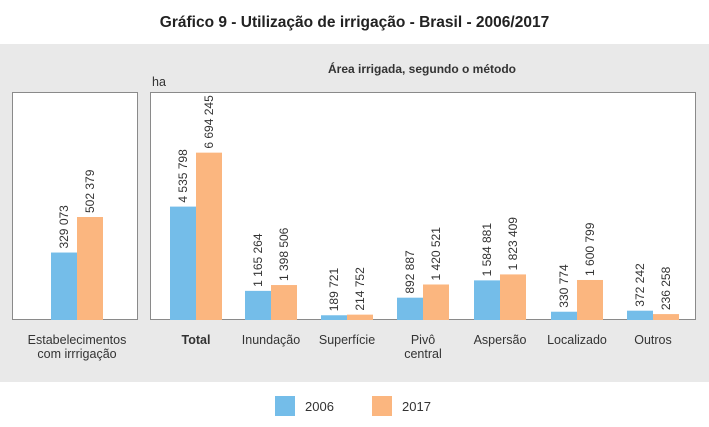 Image resolution: width=709 pixels, height=427 pixels. What do you see at coordinates (64, 286) in the screenshot?
I see `establishments-bar-2006` at bounding box center [64, 286].